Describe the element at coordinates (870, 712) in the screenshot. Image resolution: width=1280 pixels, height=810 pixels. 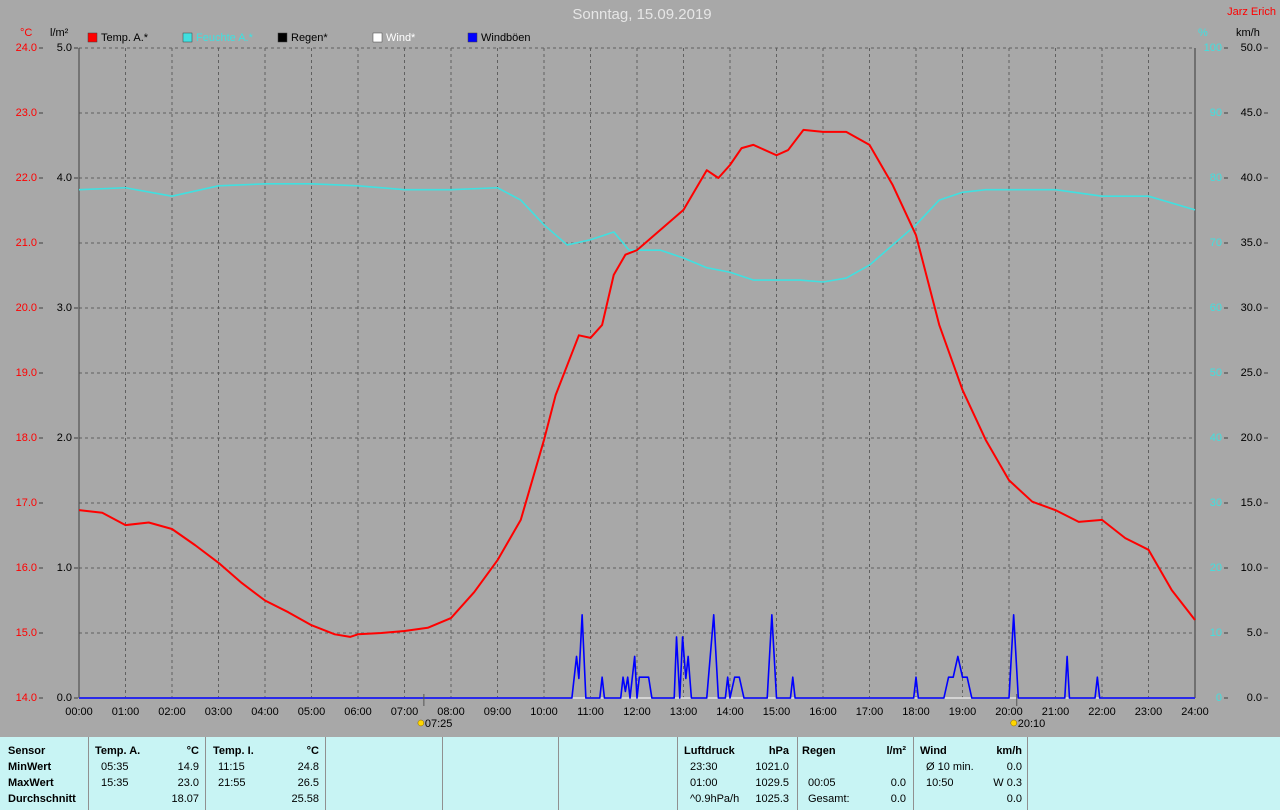
I see `x-tick-label: 17:00` at that location.